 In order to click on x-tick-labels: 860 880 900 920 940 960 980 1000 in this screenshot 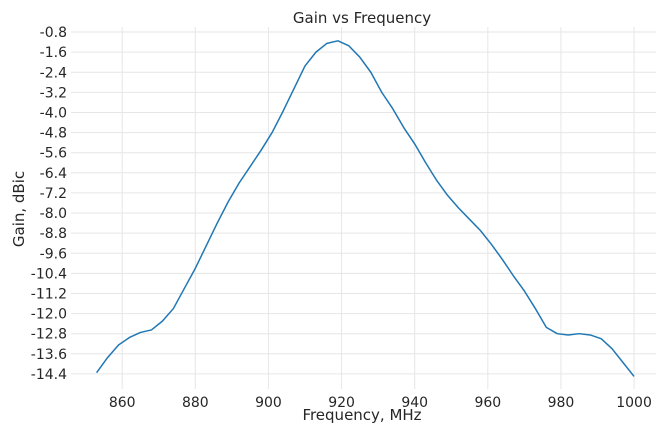, I will do `click(380, 403)`.